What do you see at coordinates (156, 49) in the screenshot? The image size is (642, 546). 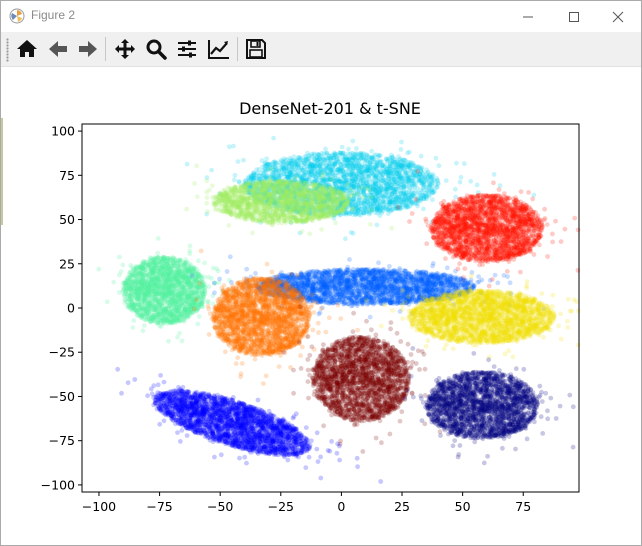 I see `zoom-button` at bounding box center [156, 49].